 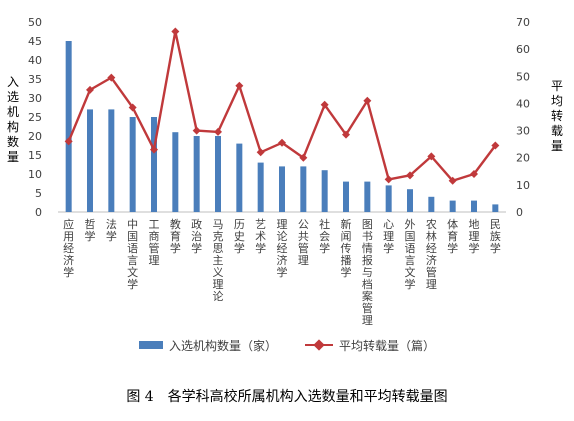 I want to click on category-label-char: 体, so click(x=452, y=224).